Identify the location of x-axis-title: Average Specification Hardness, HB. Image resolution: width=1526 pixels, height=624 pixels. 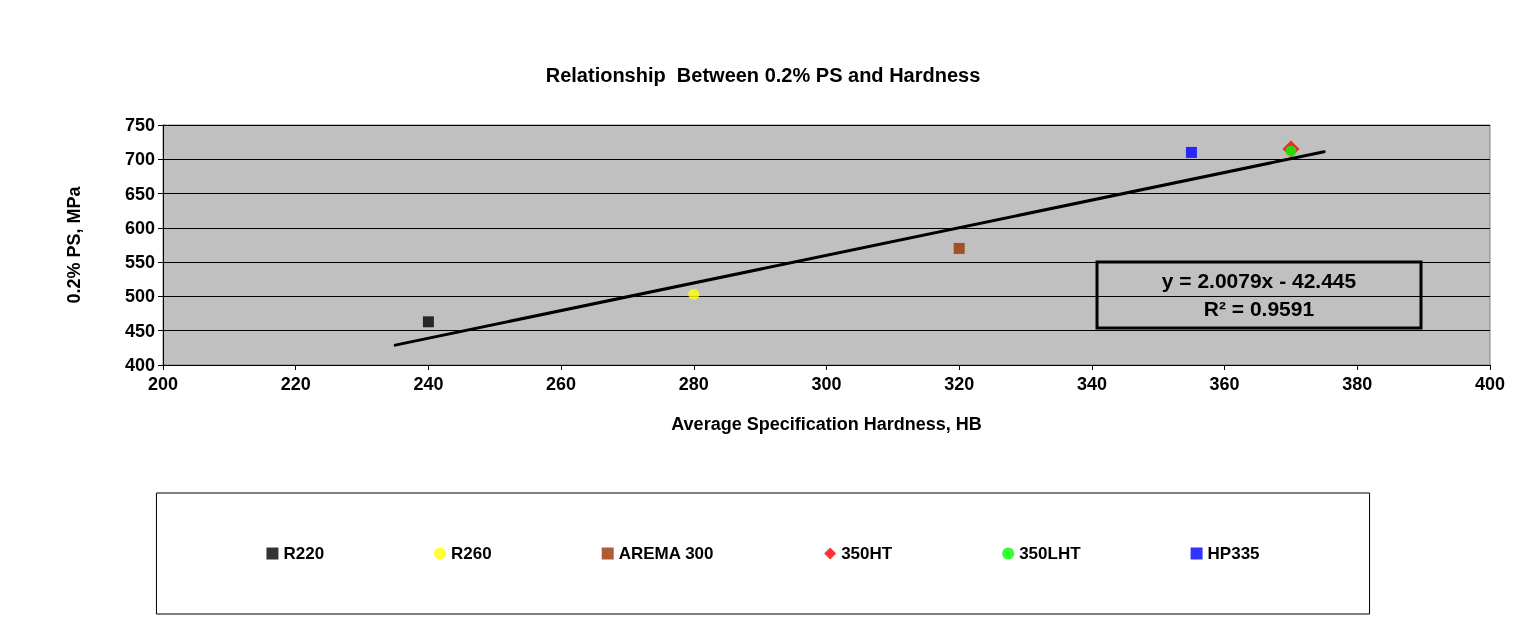
(826, 424).